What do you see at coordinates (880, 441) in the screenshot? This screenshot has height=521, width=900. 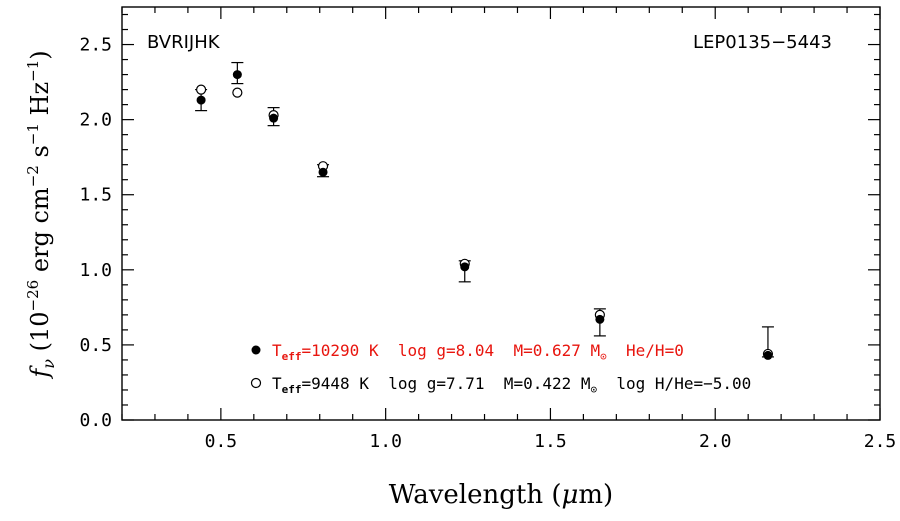 I see `x-tick-label: 2.5` at bounding box center [880, 441].